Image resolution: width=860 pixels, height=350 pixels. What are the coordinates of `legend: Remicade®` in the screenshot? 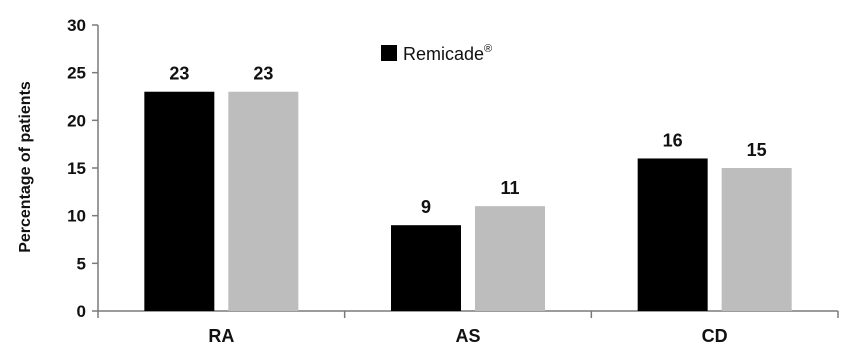 It's located at (436, 53).